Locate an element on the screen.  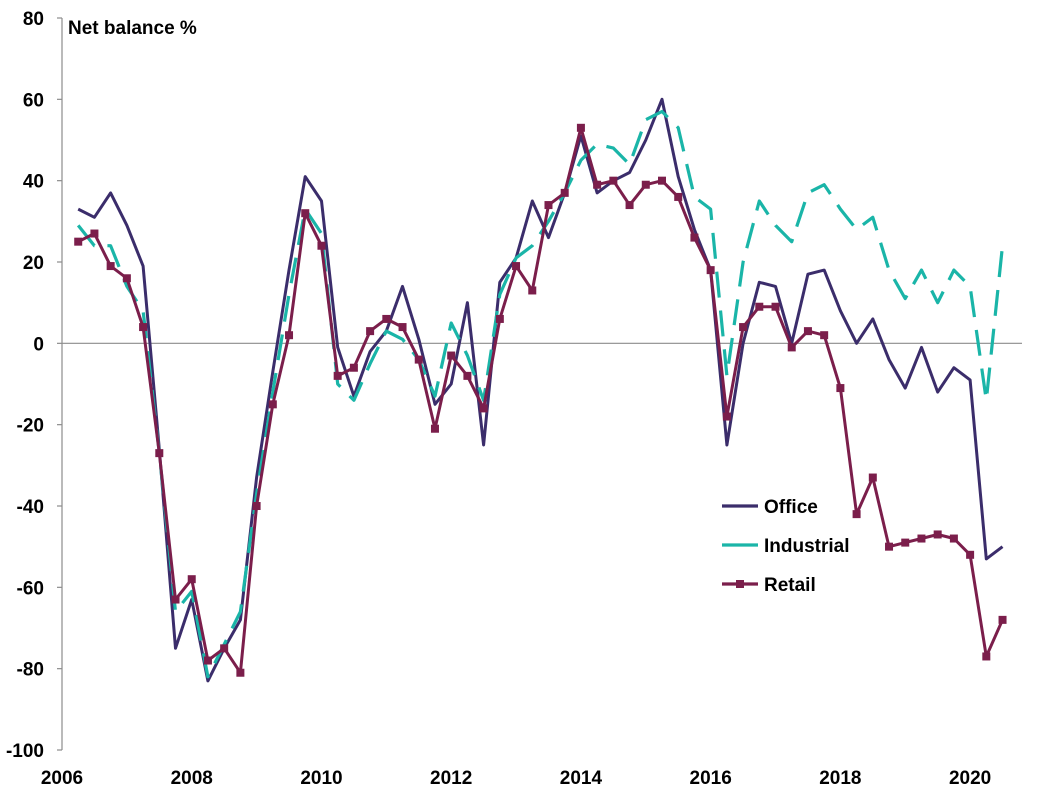
y-tick-label: 60 is located at coordinates (33, 100).